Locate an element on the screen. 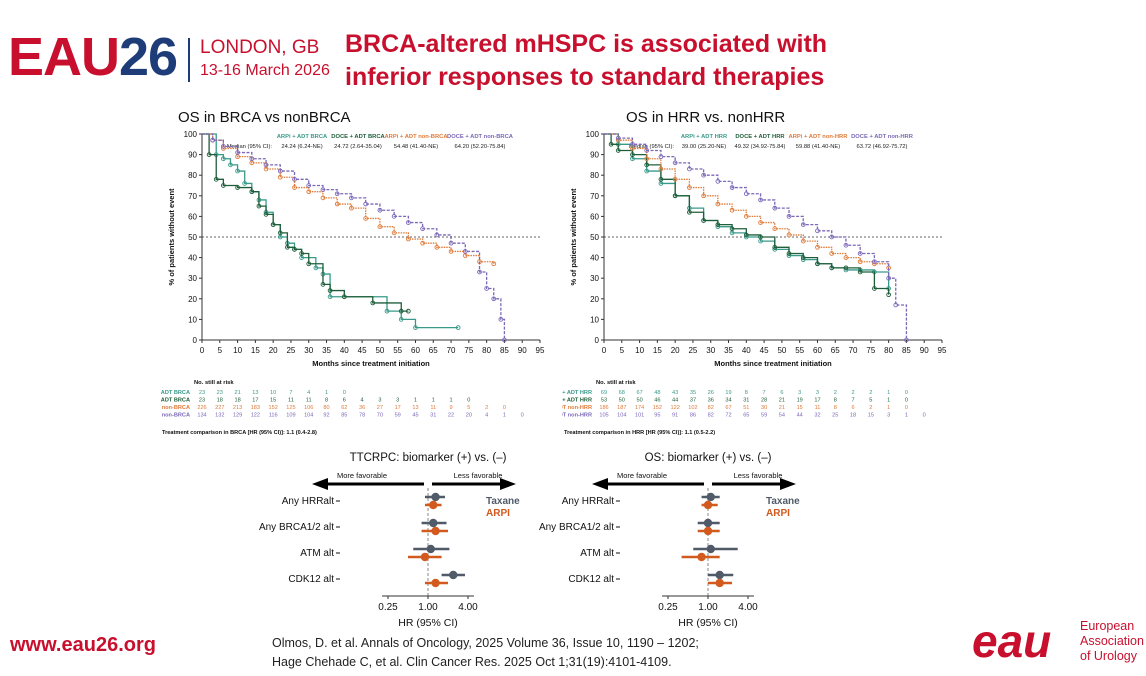 This screenshot has height=676, width=1146. km-brca-risk-value: 0 is located at coordinates (504, 408).